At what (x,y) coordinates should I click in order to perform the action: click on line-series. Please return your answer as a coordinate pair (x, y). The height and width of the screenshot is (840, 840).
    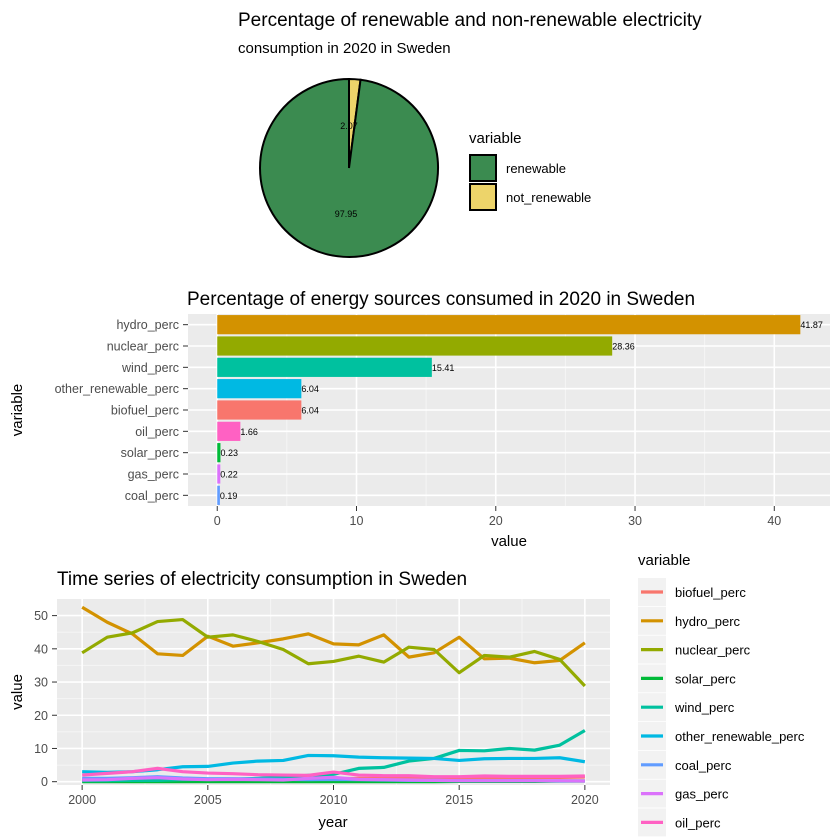
    Looking at the image, I should click on (334, 694).